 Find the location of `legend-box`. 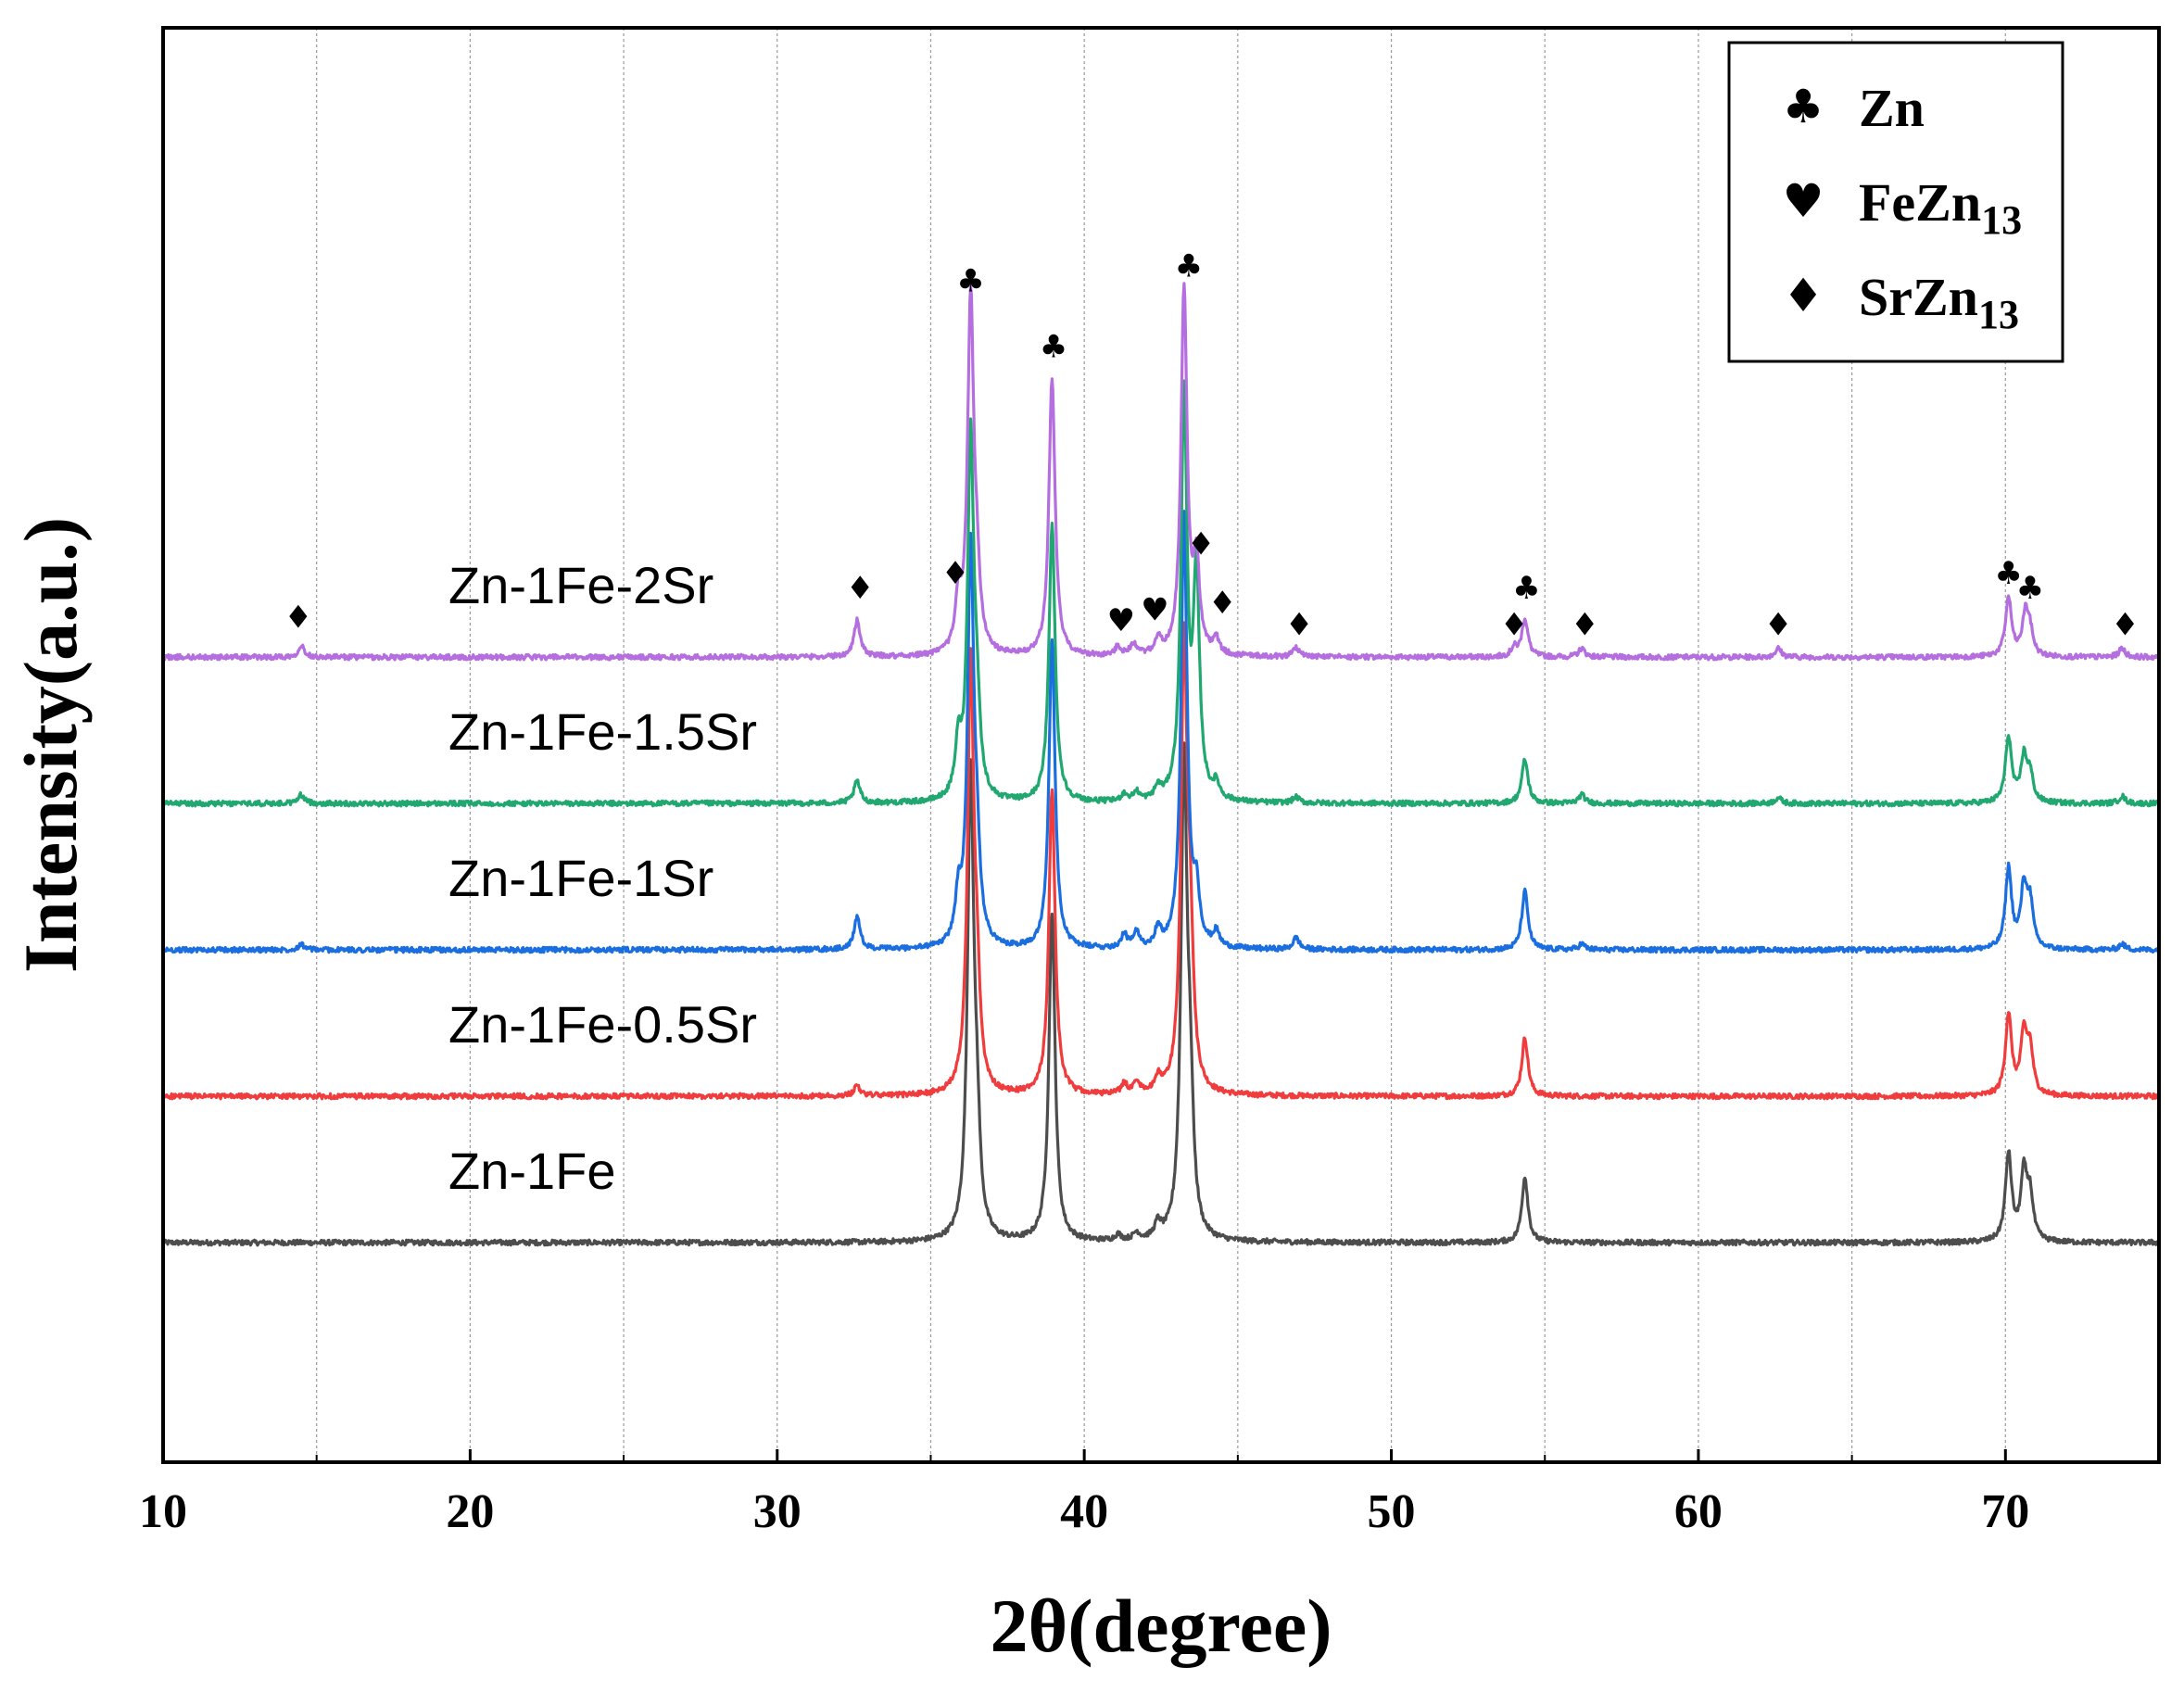

legend-box is located at coordinates (1895, 202).